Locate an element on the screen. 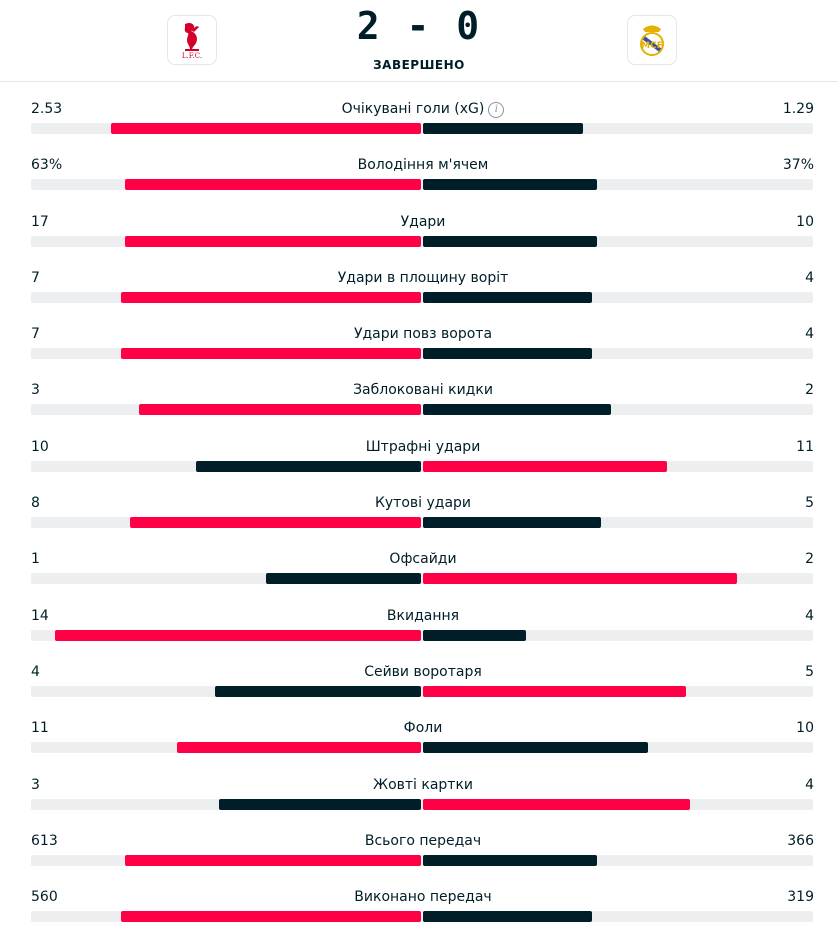 The image size is (838, 938). stat-row: 7 Удари в площину воріт 4 is located at coordinates (419, 291).